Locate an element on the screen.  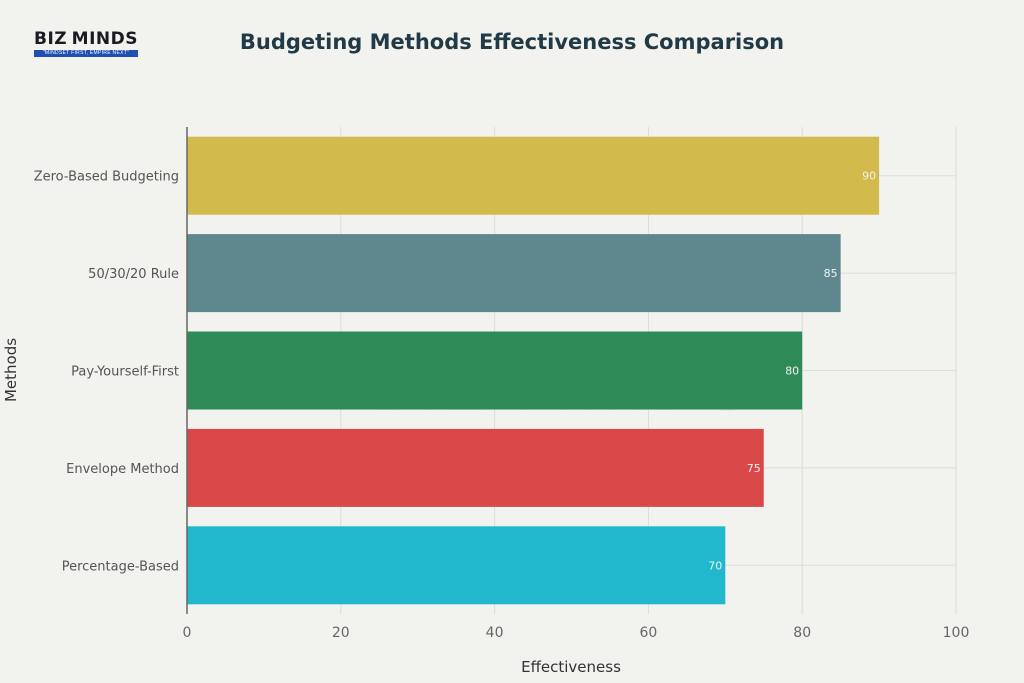
x-tick-label: 20 is located at coordinates (341, 633).